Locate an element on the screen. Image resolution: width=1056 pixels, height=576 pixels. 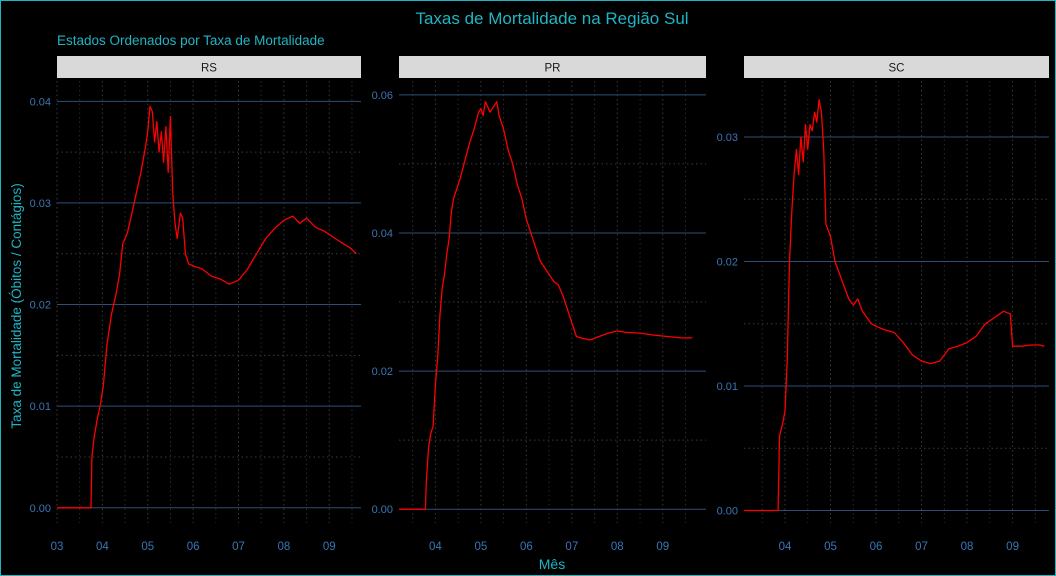
x-axis-label: Mês is located at coordinates (552, 564).